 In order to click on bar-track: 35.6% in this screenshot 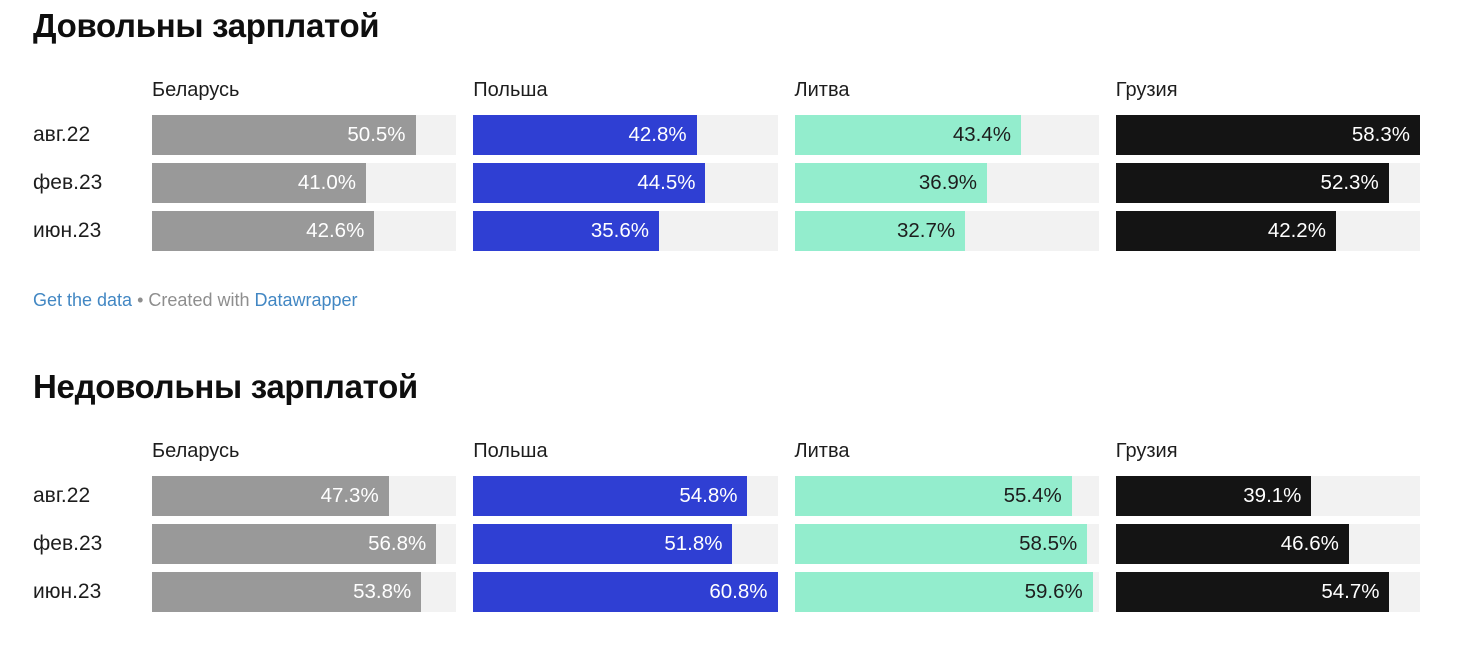, I will do `click(625, 231)`.